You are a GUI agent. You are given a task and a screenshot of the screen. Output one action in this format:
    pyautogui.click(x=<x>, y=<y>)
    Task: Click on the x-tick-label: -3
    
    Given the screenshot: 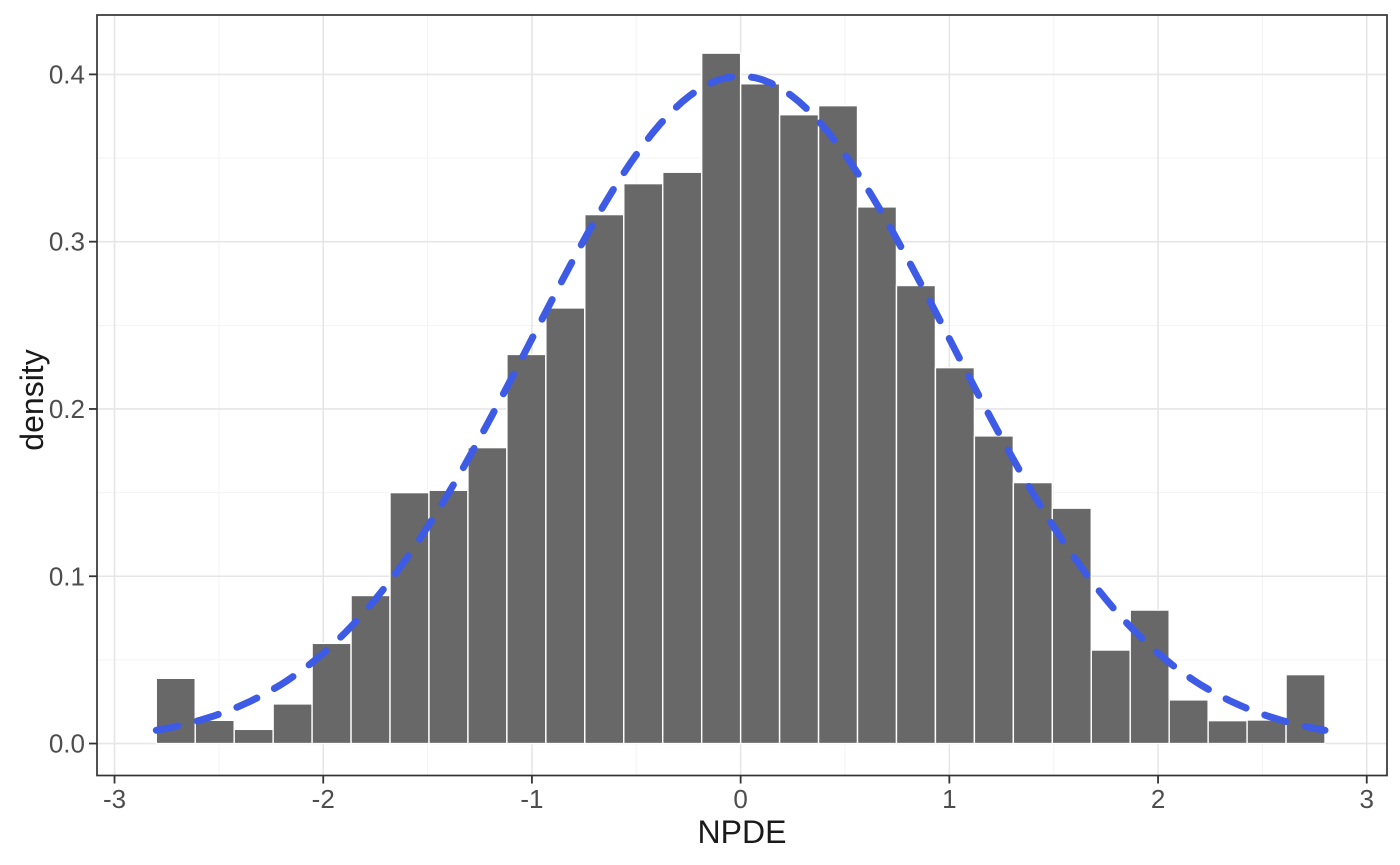 What is the action you would take?
    pyautogui.click(x=114, y=799)
    